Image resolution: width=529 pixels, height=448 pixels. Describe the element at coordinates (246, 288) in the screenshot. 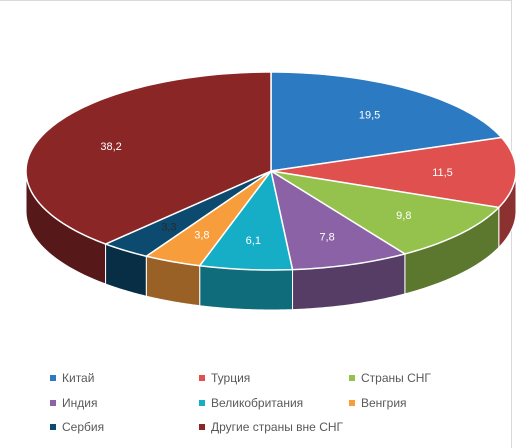

I see `pie-side-uk` at that location.